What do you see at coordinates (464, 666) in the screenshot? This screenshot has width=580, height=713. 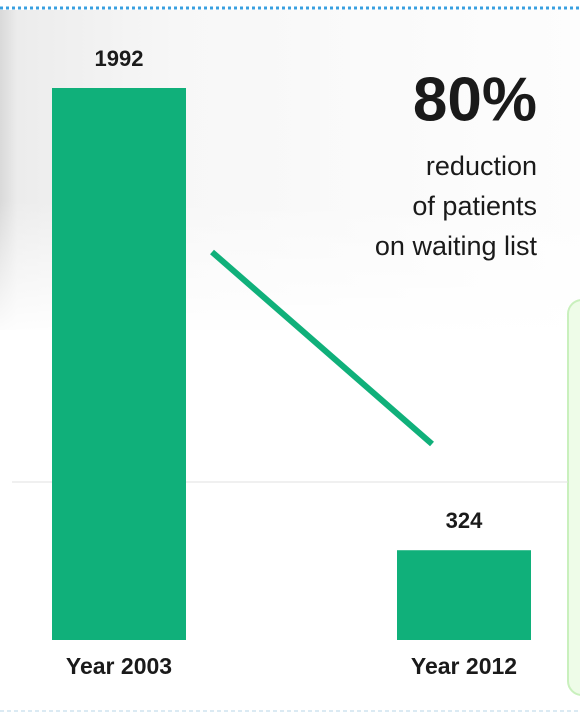 I see `category-label: Year 2012` at bounding box center [464, 666].